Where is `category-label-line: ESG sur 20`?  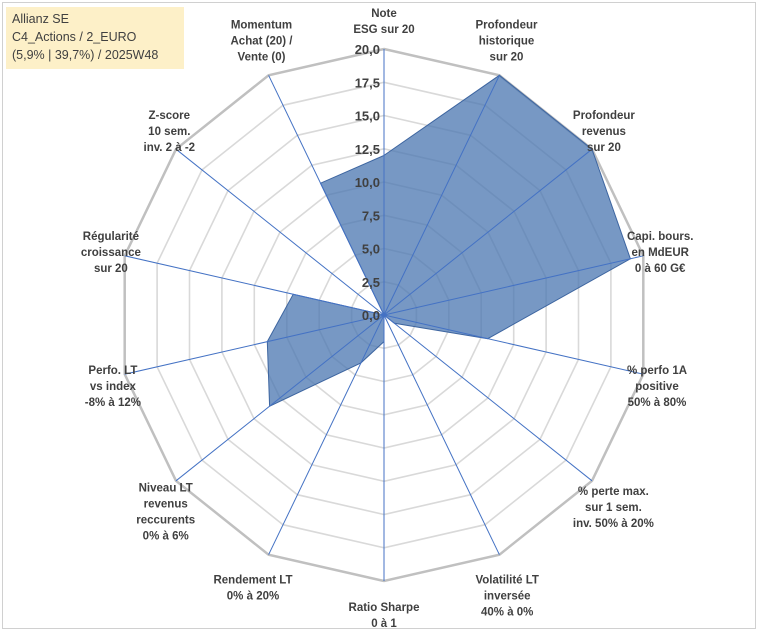 category-label-line: ESG sur 20 is located at coordinates (383, 30).